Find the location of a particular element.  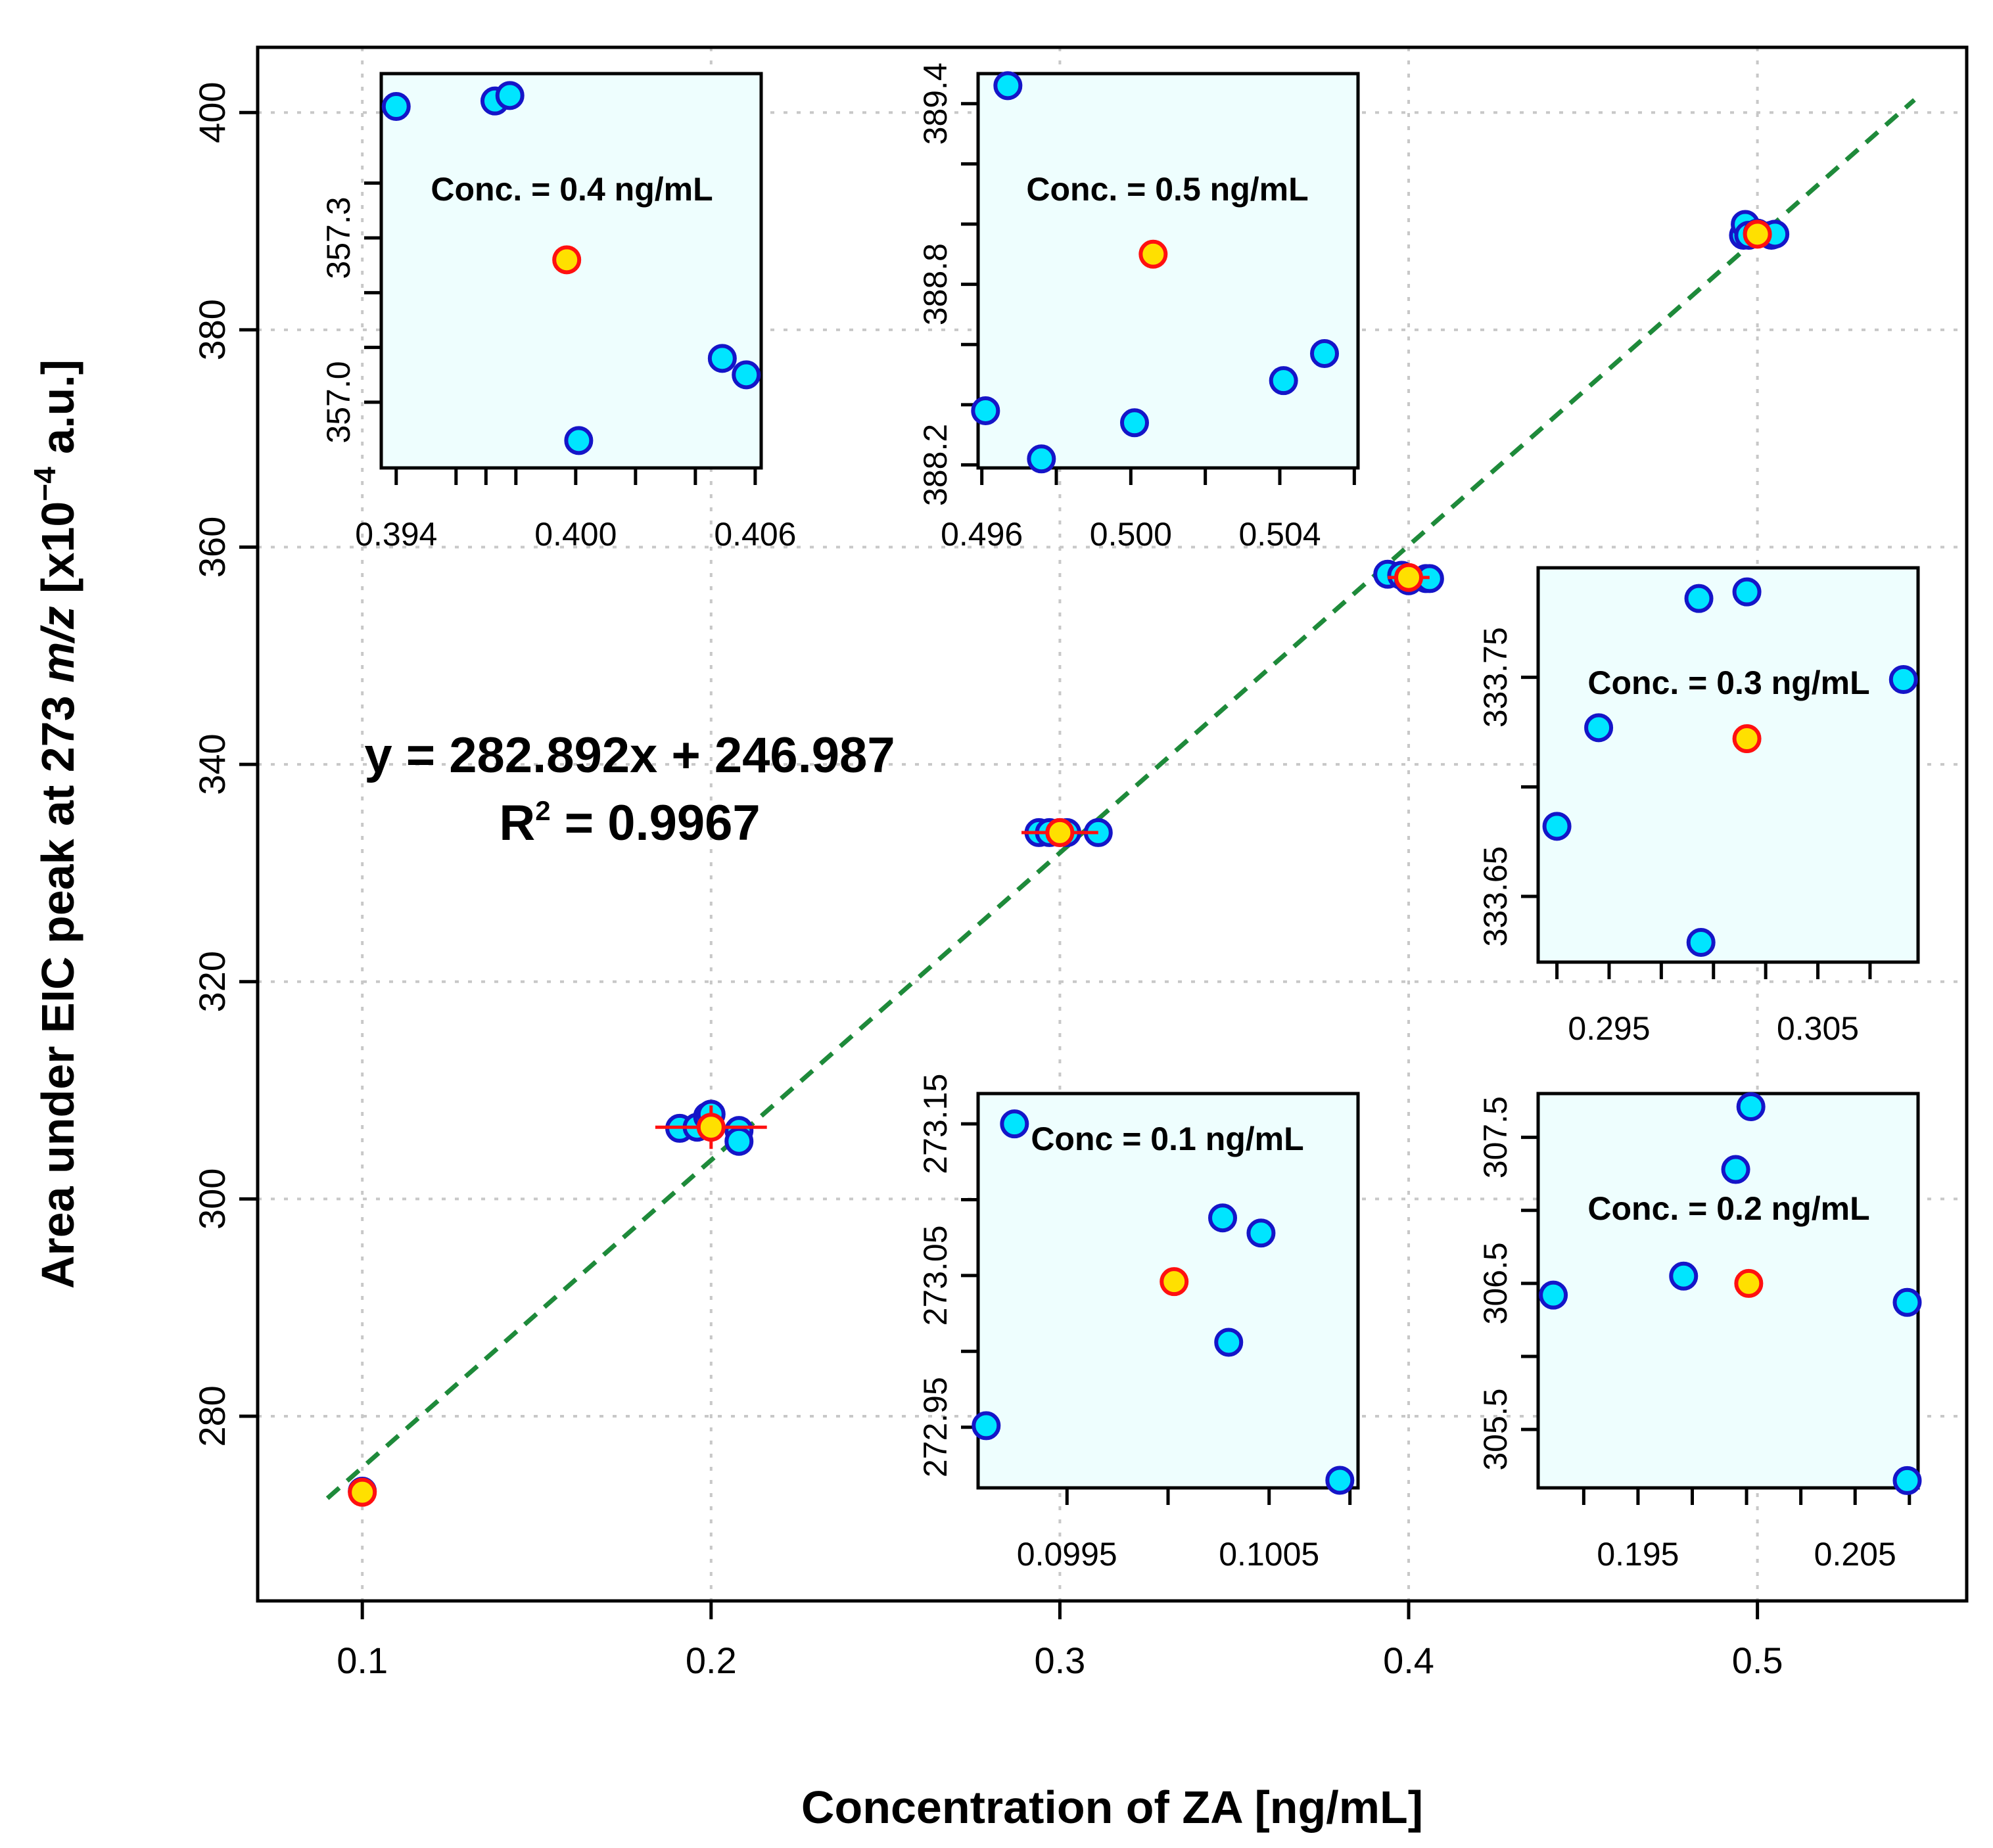

inset-title: Conc. = 0.5 ng/mL is located at coordinates (1167, 189).